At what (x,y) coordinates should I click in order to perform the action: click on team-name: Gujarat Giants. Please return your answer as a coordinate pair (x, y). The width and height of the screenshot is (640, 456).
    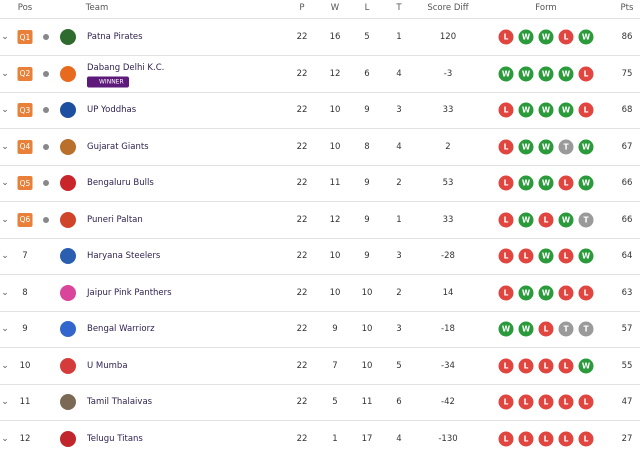
    Looking at the image, I should click on (118, 146).